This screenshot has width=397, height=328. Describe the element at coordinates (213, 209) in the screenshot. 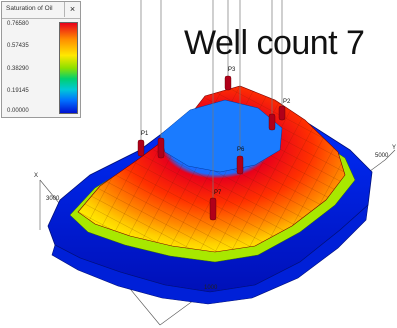

I see `well-marker-p7` at that location.